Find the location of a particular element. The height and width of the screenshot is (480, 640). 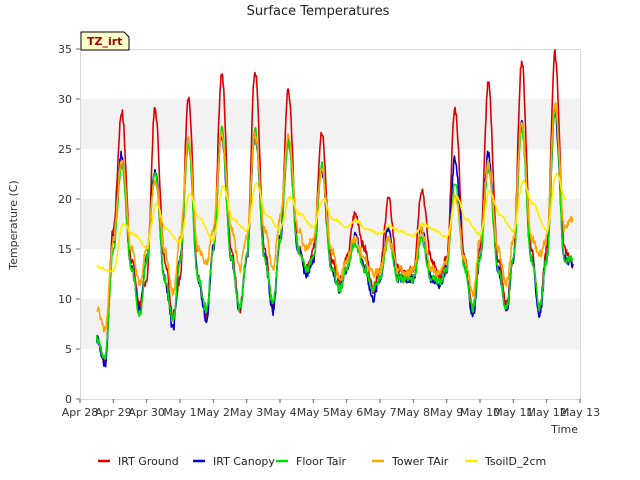

y-tick-label: 10 is located at coordinates (65, 299).